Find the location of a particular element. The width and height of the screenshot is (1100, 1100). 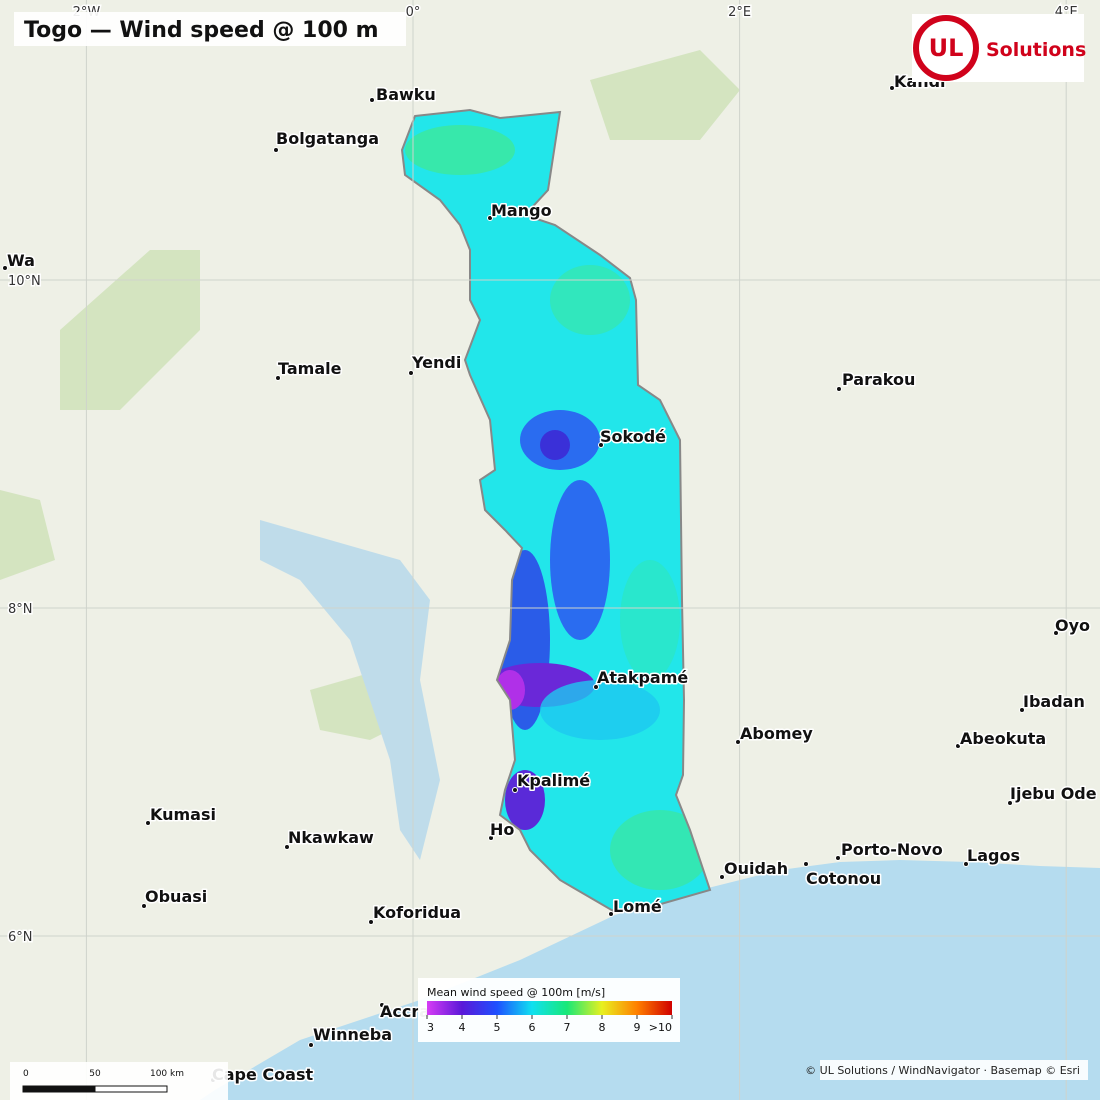

city-label: Koforidua is located at coordinates (417, 912).